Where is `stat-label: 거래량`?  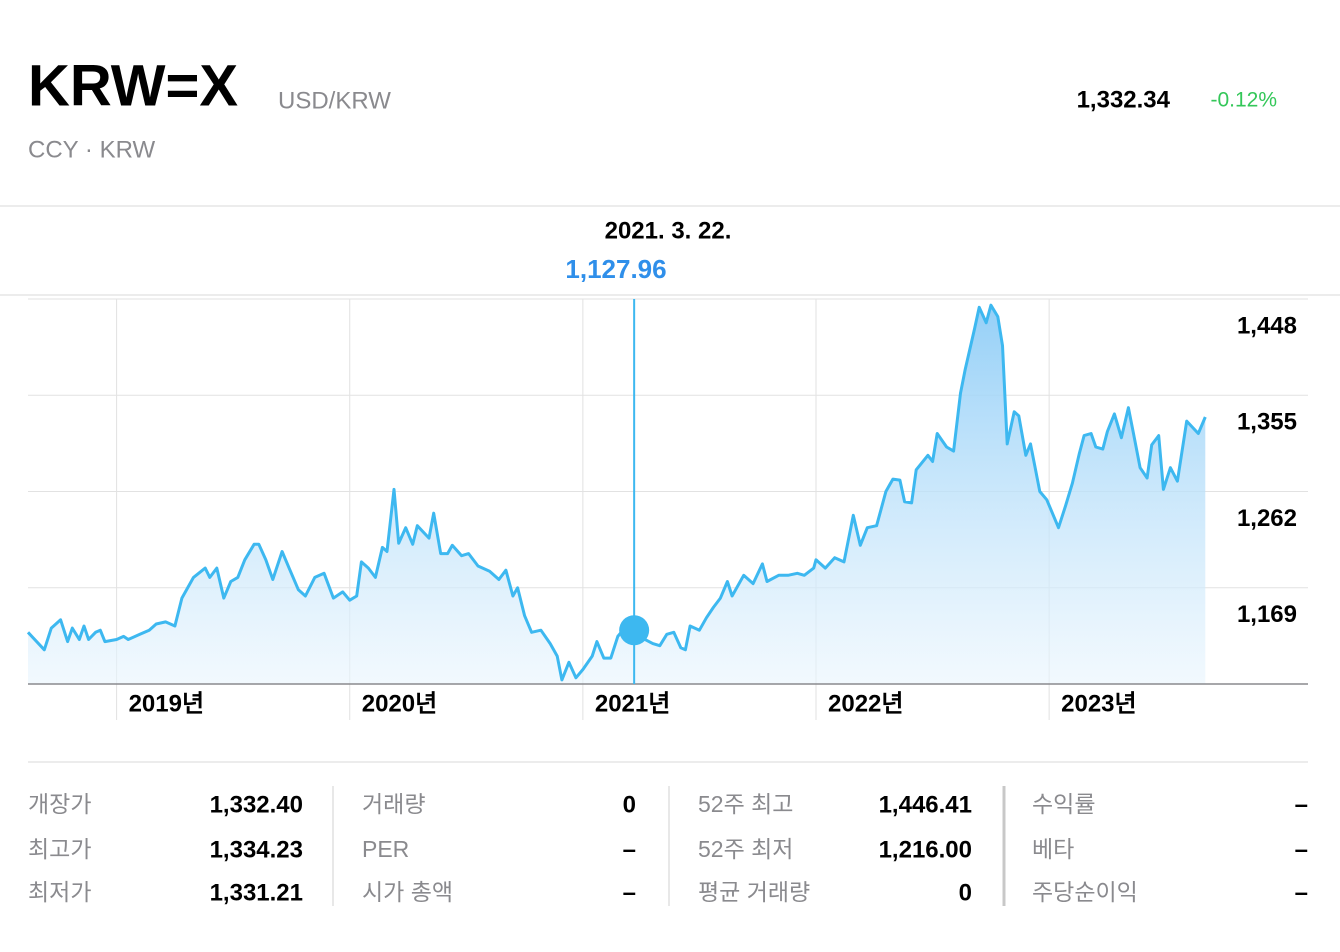 stat-label: 거래량 is located at coordinates (393, 804).